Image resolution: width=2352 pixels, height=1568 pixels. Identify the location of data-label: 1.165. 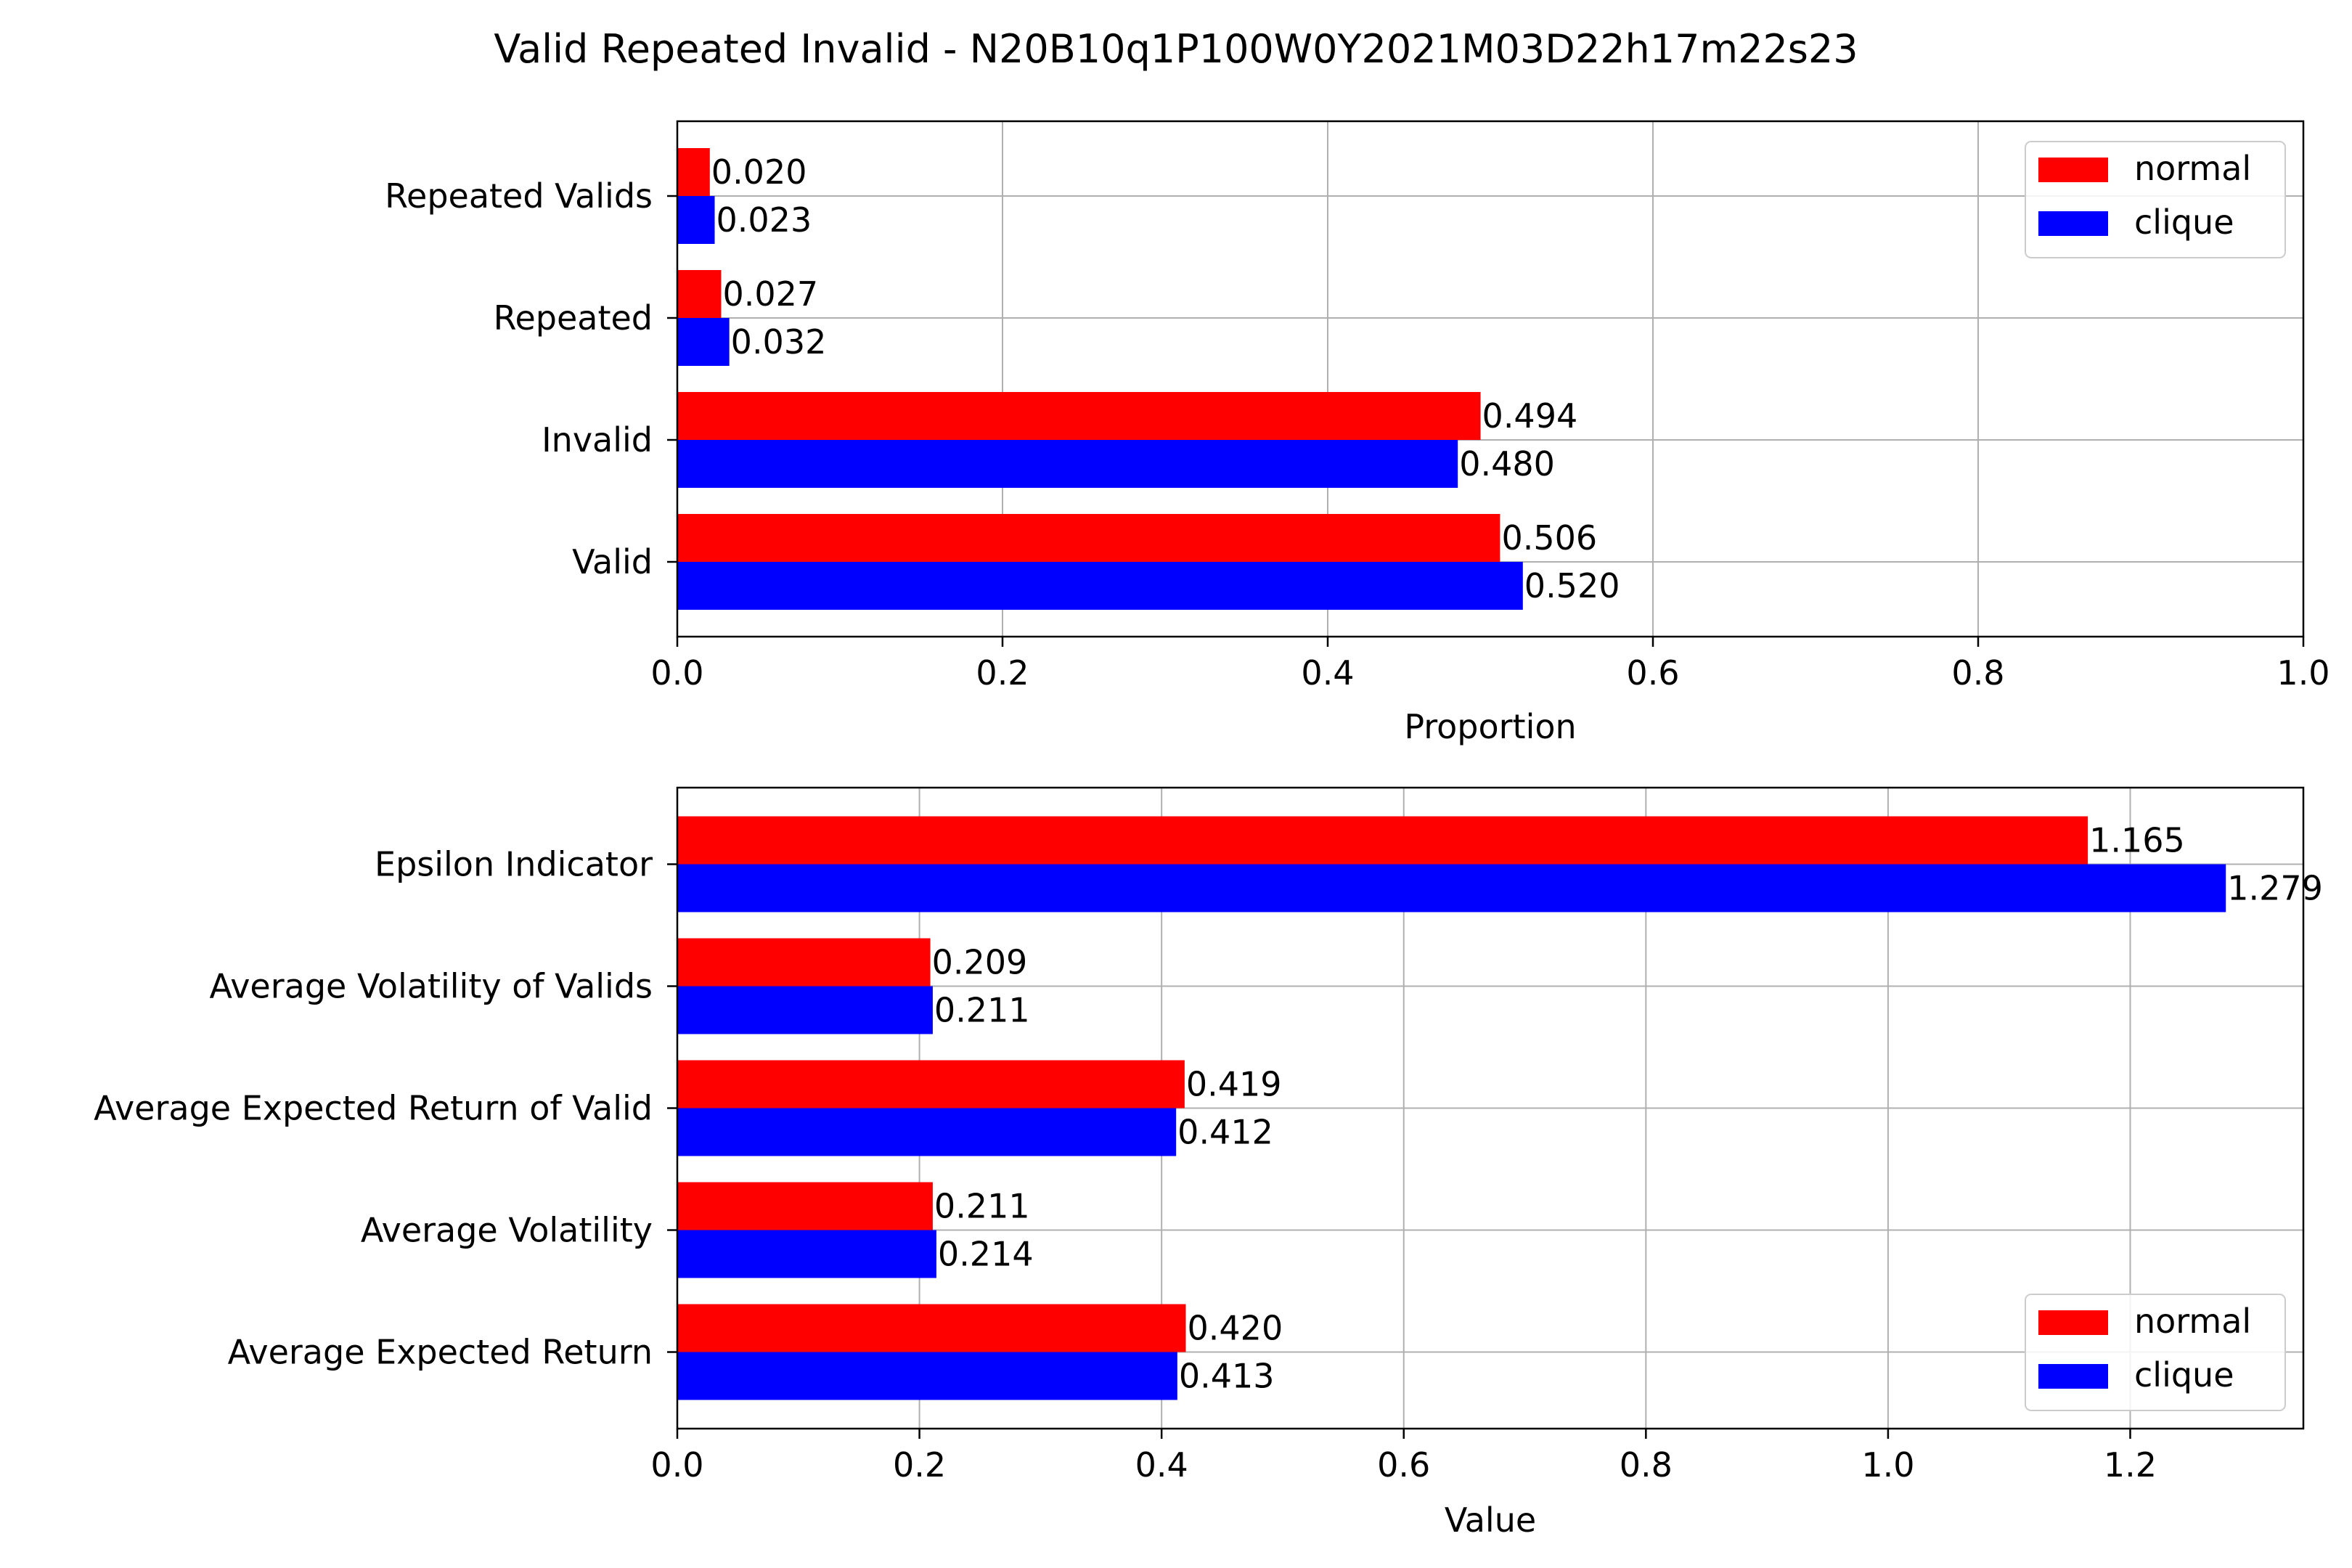
(2137, 840).